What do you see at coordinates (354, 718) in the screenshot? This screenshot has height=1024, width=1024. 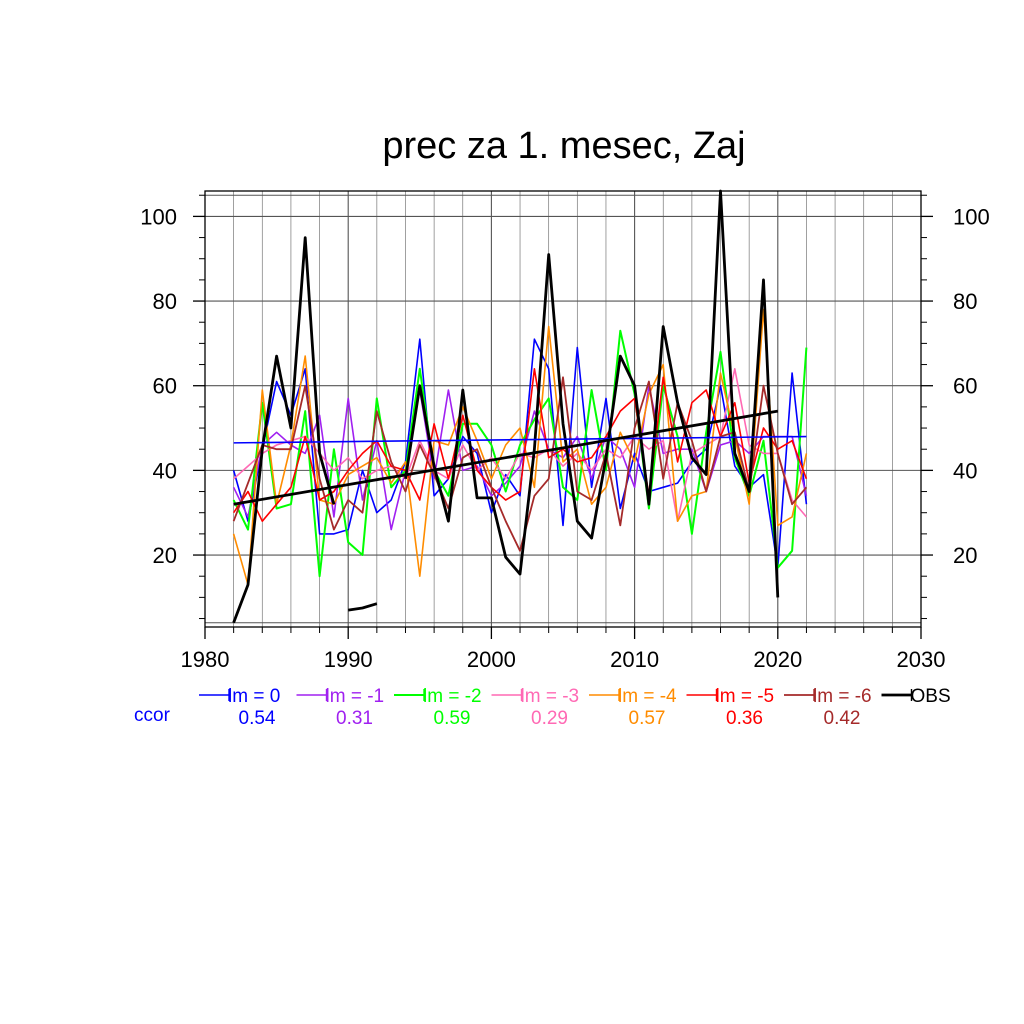 I see `legend-ccor-value: 0.31` at bounding box center [354, 718].